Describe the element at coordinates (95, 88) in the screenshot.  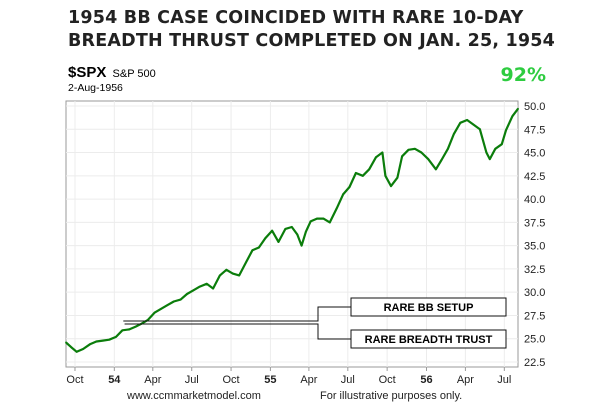
I see `chart-date: 2-Aug-1956` at that location.